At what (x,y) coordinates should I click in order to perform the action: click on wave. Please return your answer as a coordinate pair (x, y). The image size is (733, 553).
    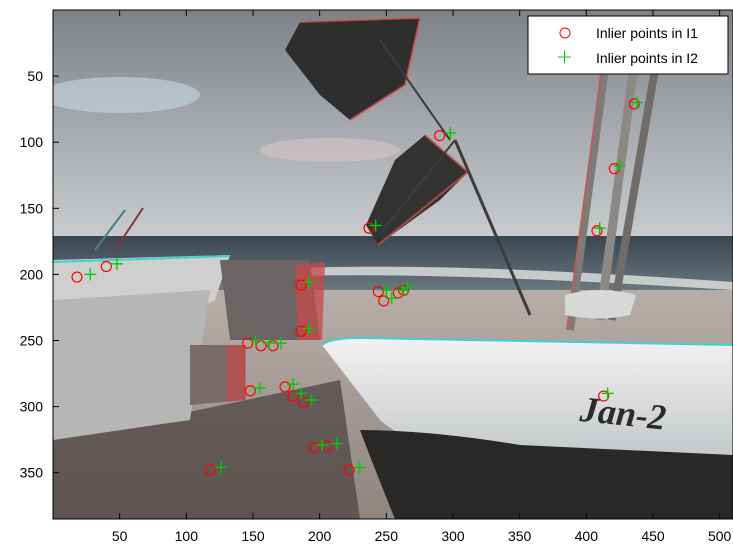
    Looking at the image, I should click on (516, 278).